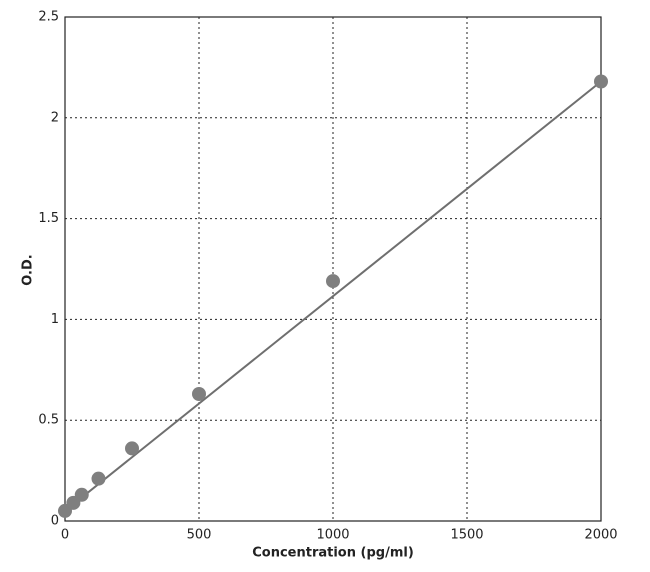 The image size is (650, 572). What do you see at coordinates (48, 218) in the screenshot?
I see `y-tick-label: 1.5` at bounding box center [48, 218].